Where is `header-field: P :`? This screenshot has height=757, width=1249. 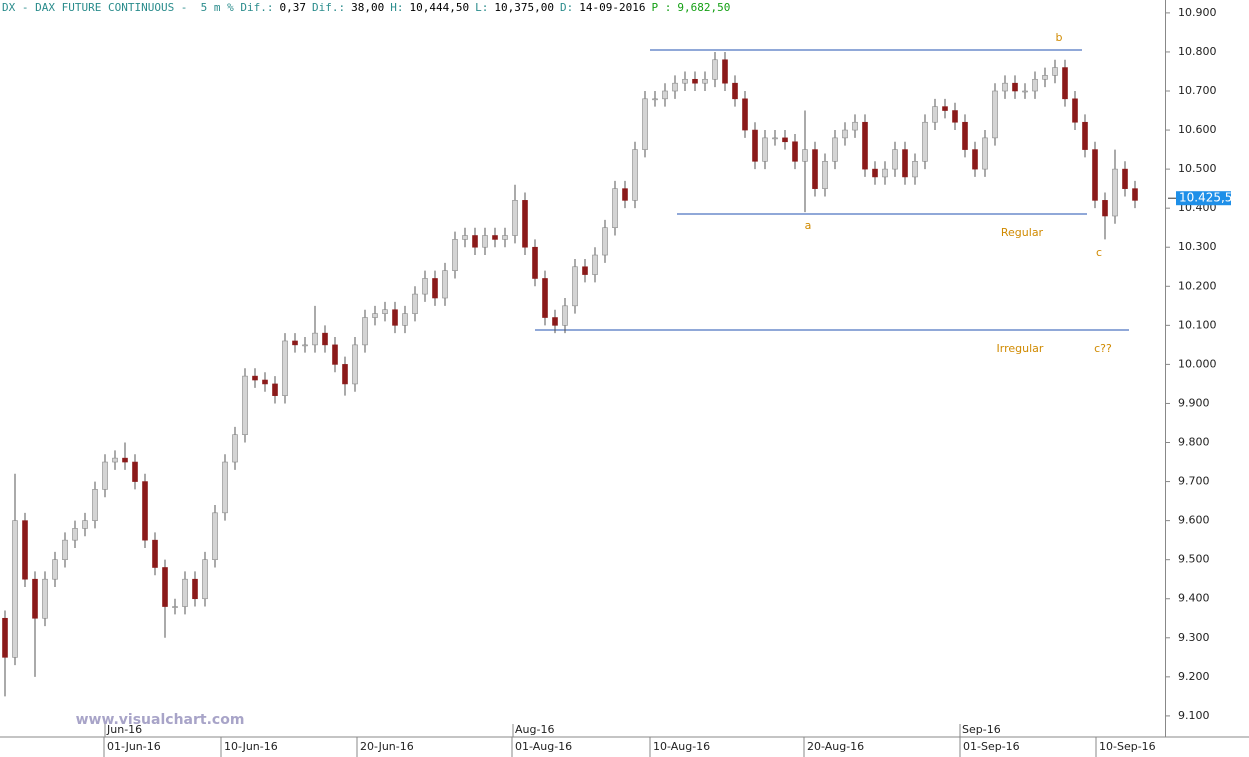 header-field: P : is located at coordinates (661, 7).